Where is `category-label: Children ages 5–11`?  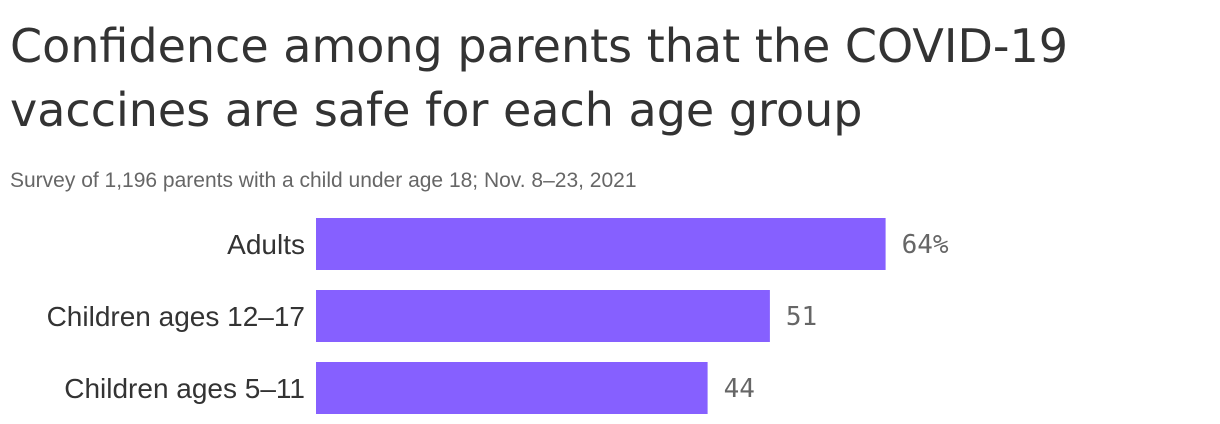
category-label: Children ages 5–11 is located at coordinates (184, 388).